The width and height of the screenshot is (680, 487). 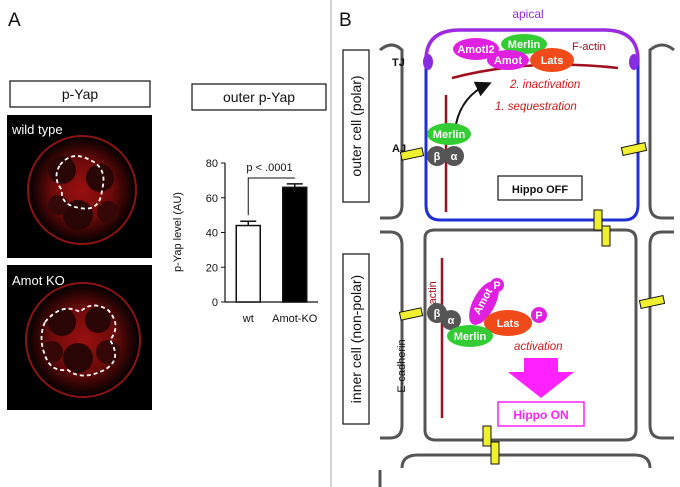 I want to click on p2-label: P, so click(x=538, y=316).